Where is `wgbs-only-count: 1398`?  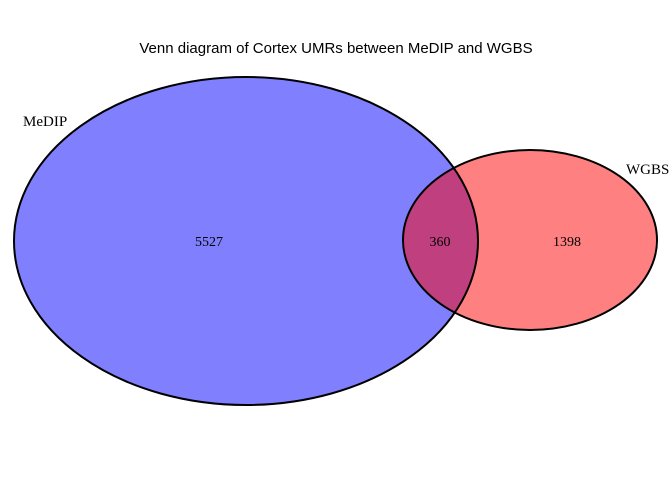
wgbs-only-count: 1398 is located at coordinates (567, 242).